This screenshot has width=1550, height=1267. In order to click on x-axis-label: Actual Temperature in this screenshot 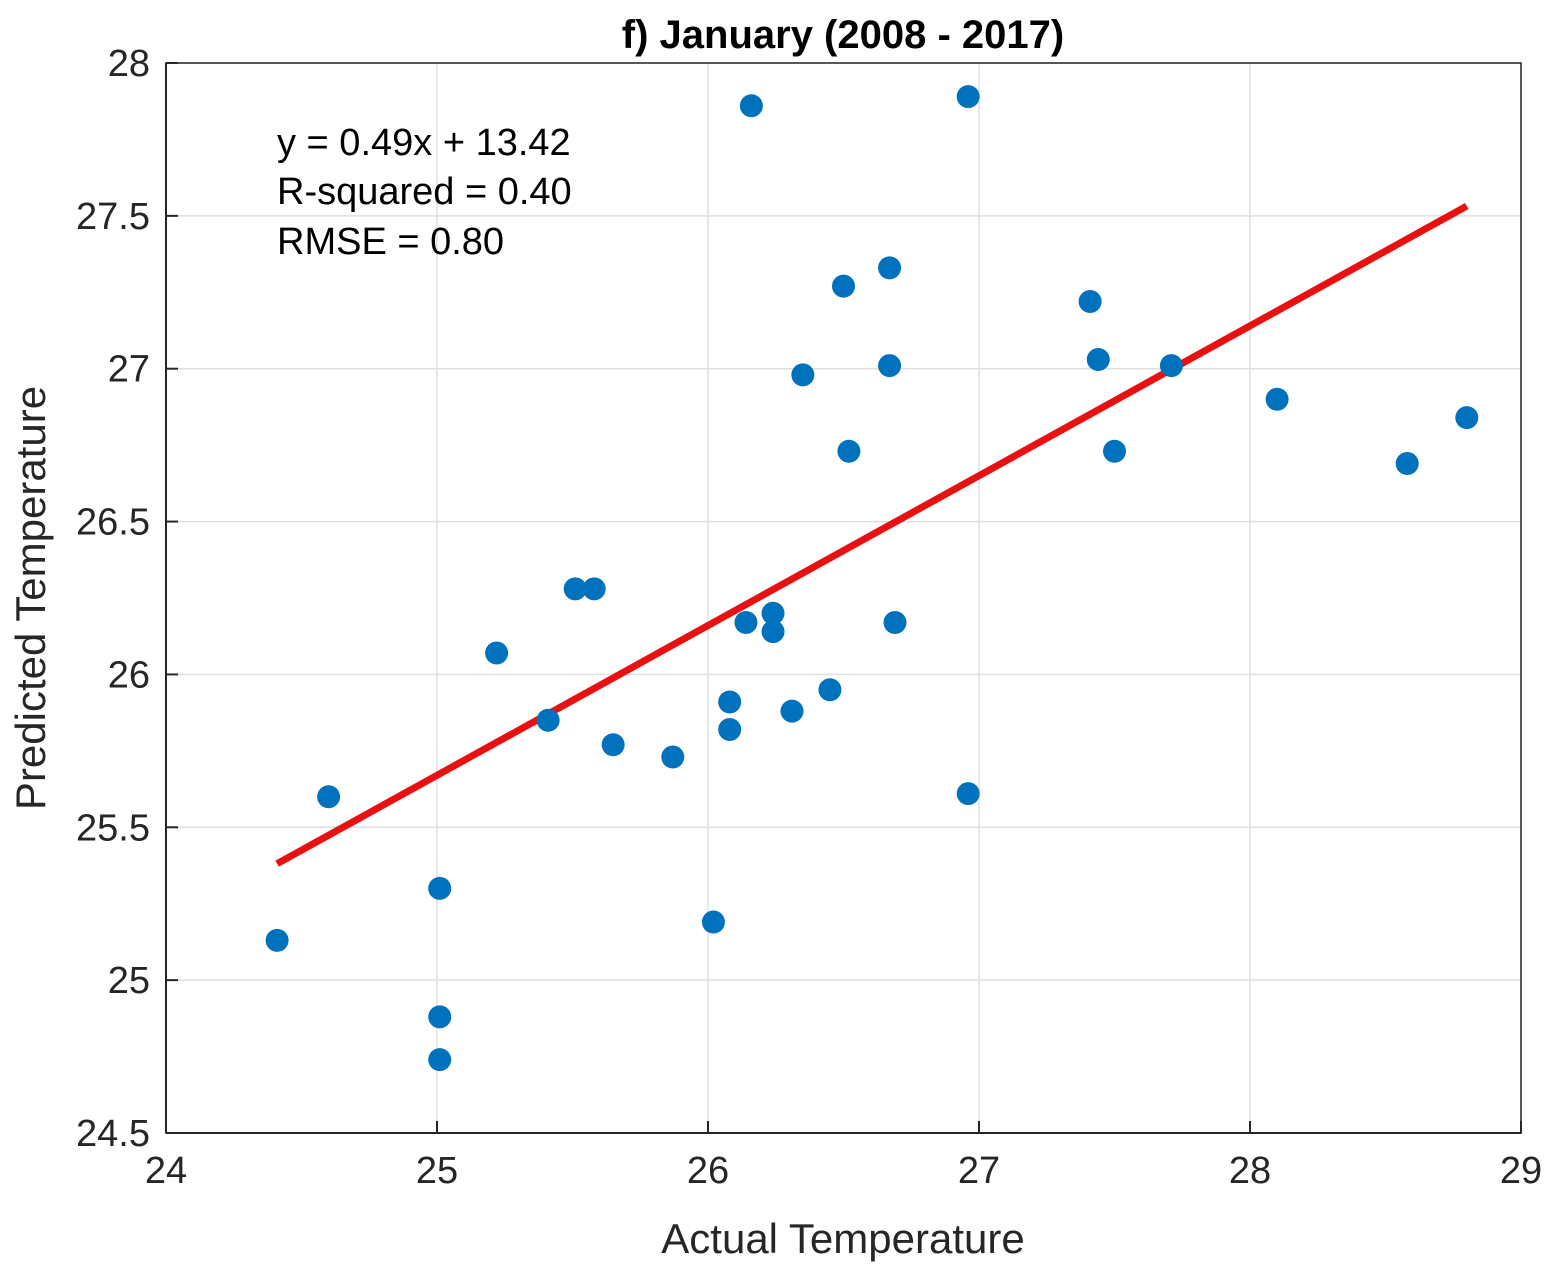, I will do `click(842, 1238)`.